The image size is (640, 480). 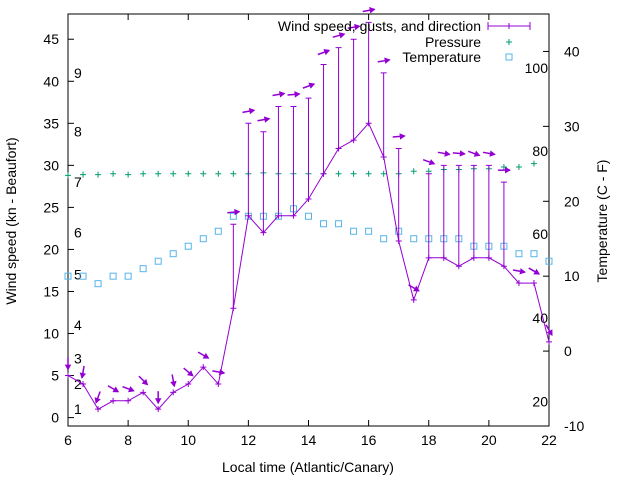 I want to click on beaufort-label: 4, so click(x=78, y=325).